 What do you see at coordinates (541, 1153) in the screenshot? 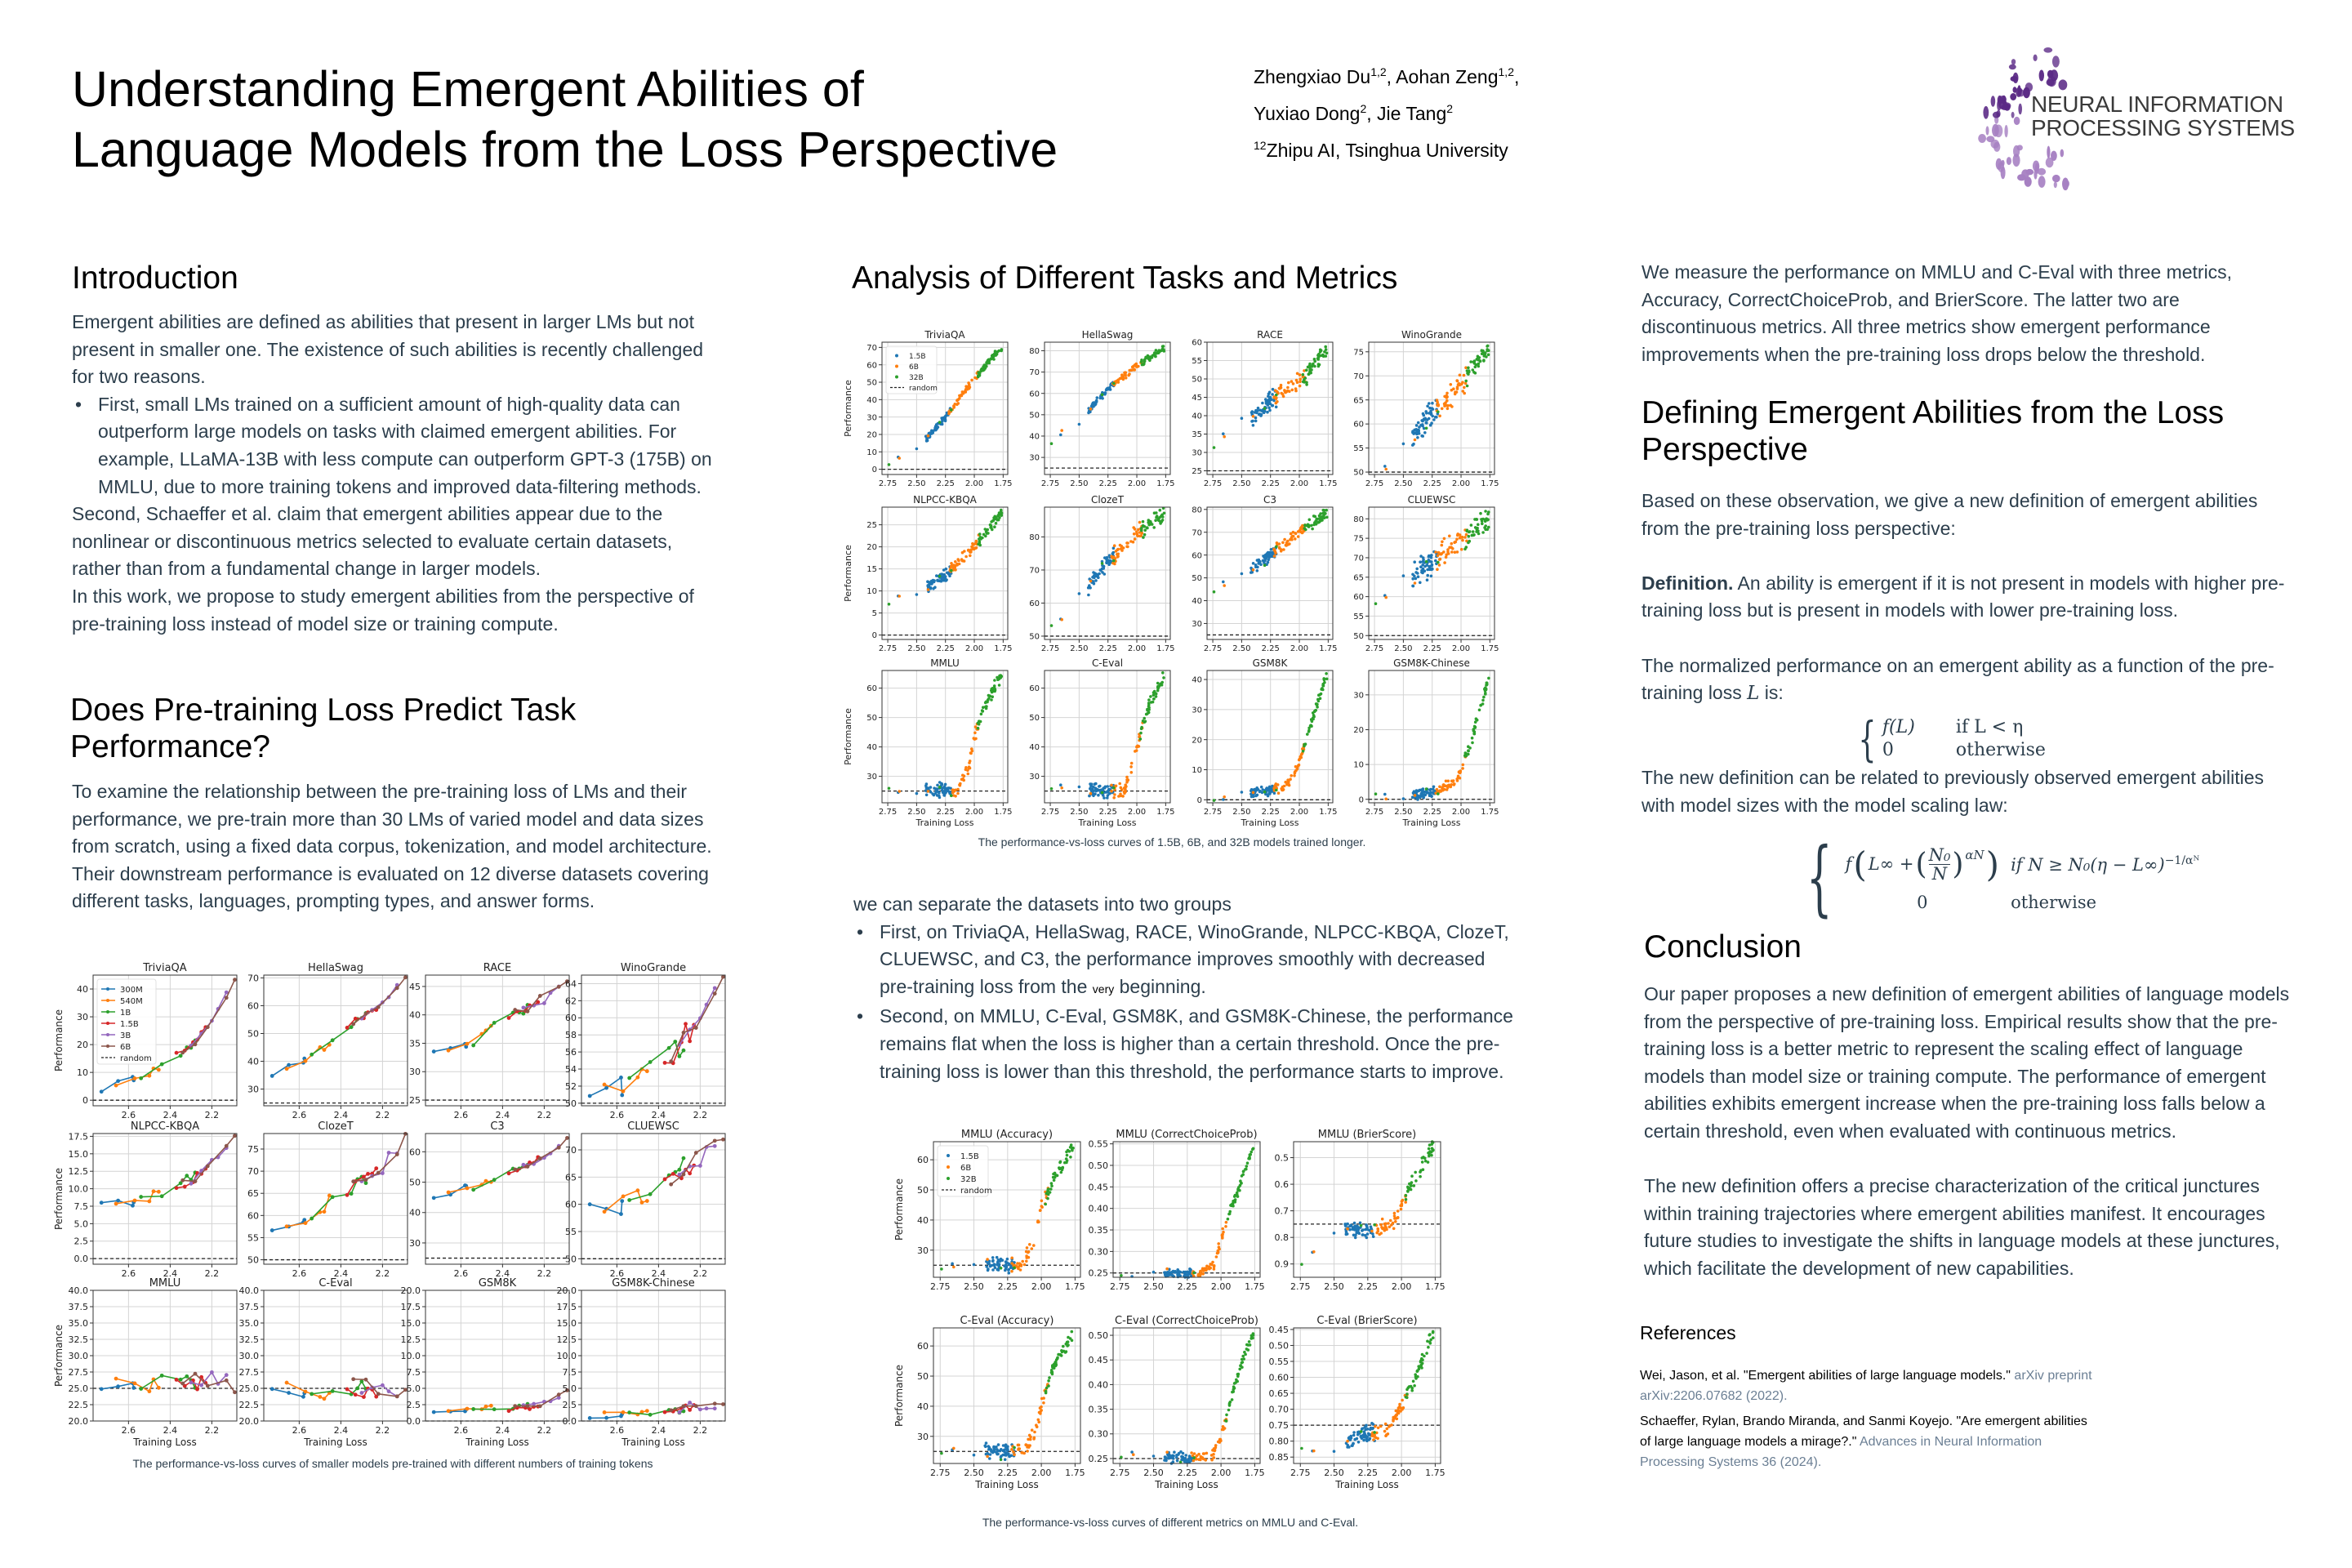
I see `series-line-6B` at bounding box center [541, 1153].